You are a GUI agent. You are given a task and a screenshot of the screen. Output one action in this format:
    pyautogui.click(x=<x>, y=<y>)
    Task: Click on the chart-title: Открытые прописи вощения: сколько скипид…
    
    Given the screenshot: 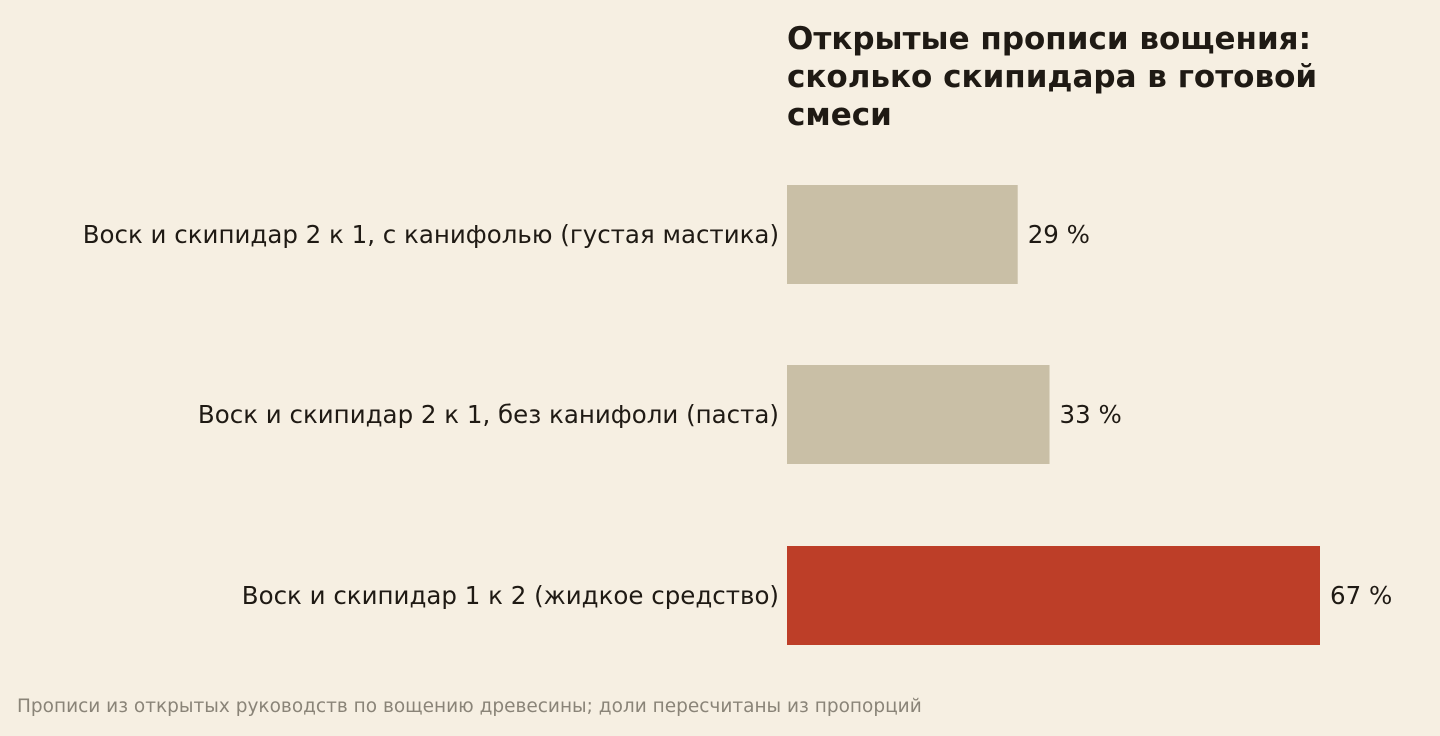 What is the action you would take?
    pyautogui.click(x=1087, y=77)
    